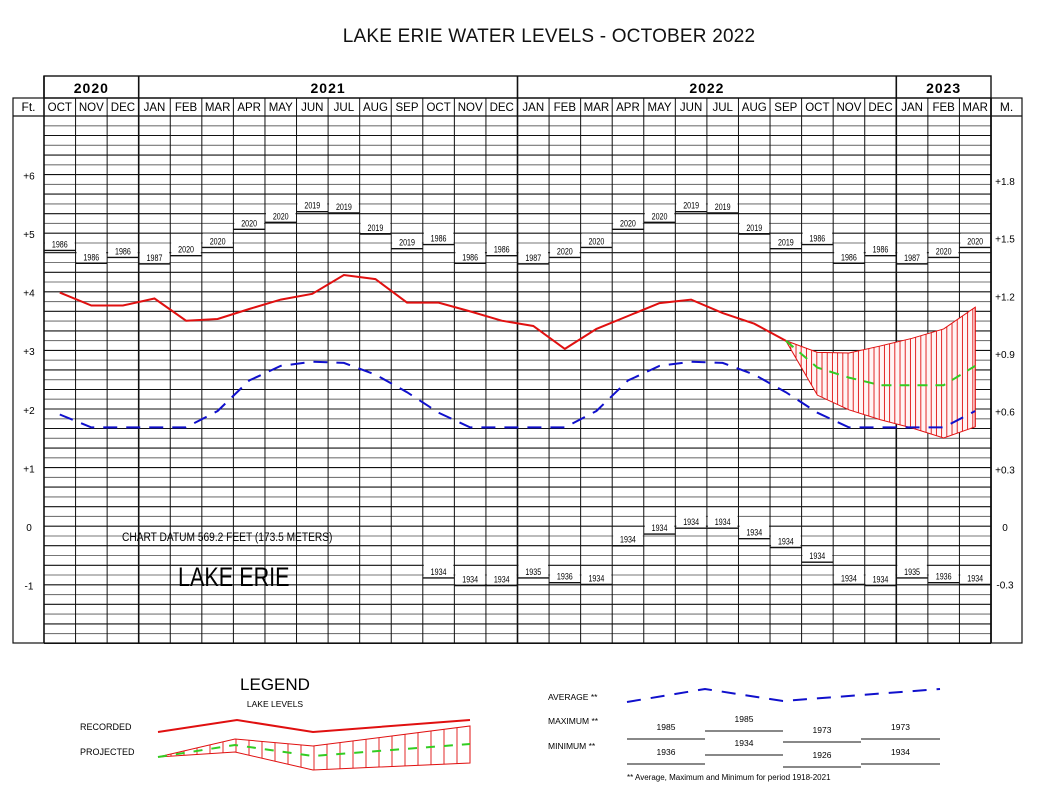 This screenshot has height=800, width=1038. I want to click on meter-tick: +0.3, so click(1005, 470).